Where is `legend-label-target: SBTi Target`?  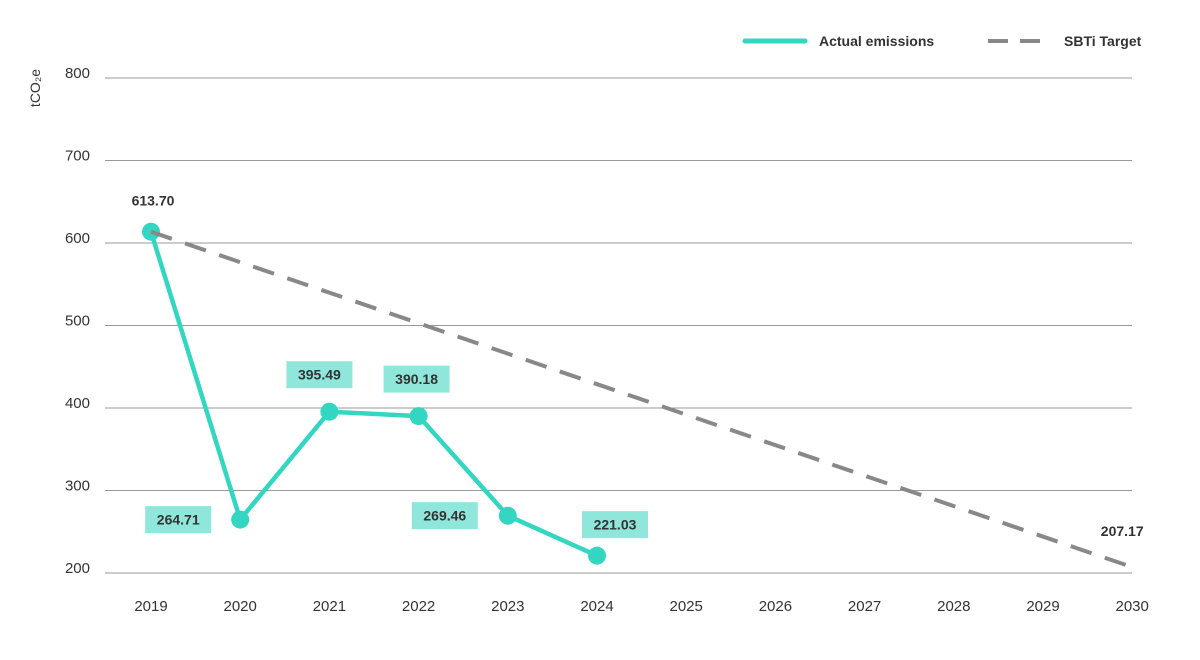
legend-label-target: SBTi Target is located at coordinates (1103, 41).